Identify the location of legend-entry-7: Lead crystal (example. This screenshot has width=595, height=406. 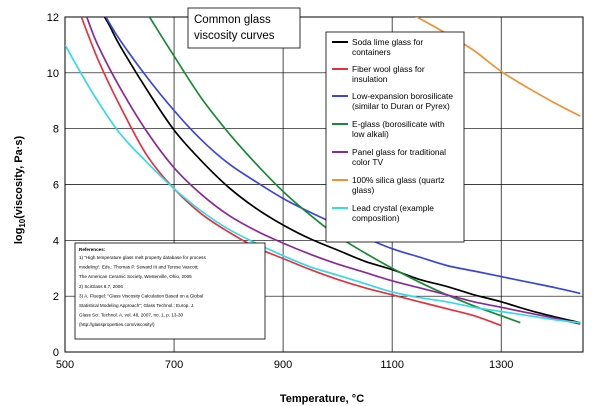
(393, 208).